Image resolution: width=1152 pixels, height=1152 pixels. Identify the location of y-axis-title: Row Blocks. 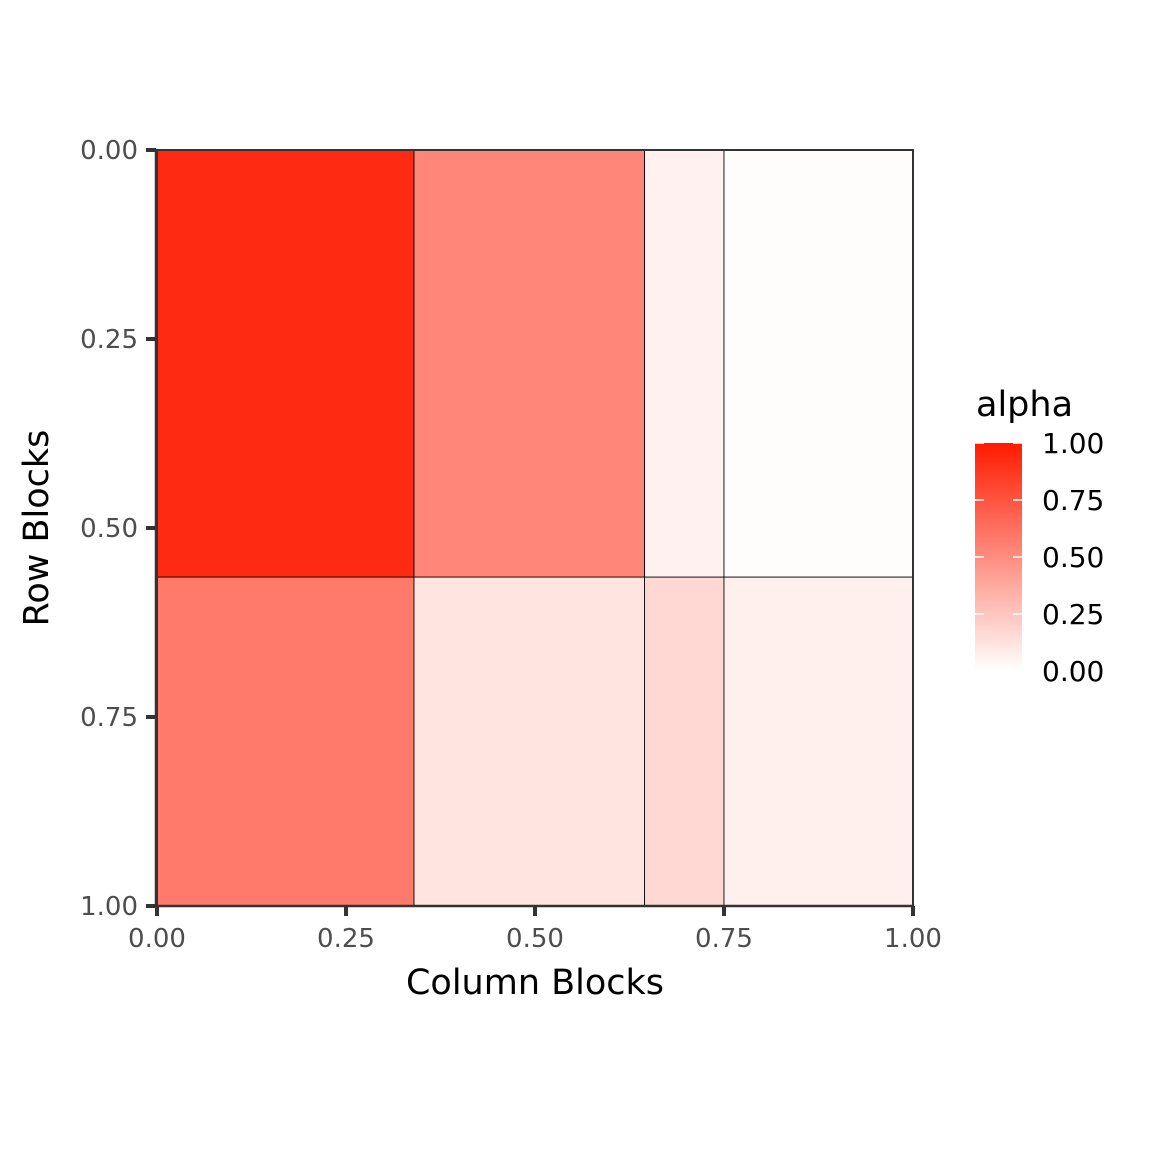
(37, 528).